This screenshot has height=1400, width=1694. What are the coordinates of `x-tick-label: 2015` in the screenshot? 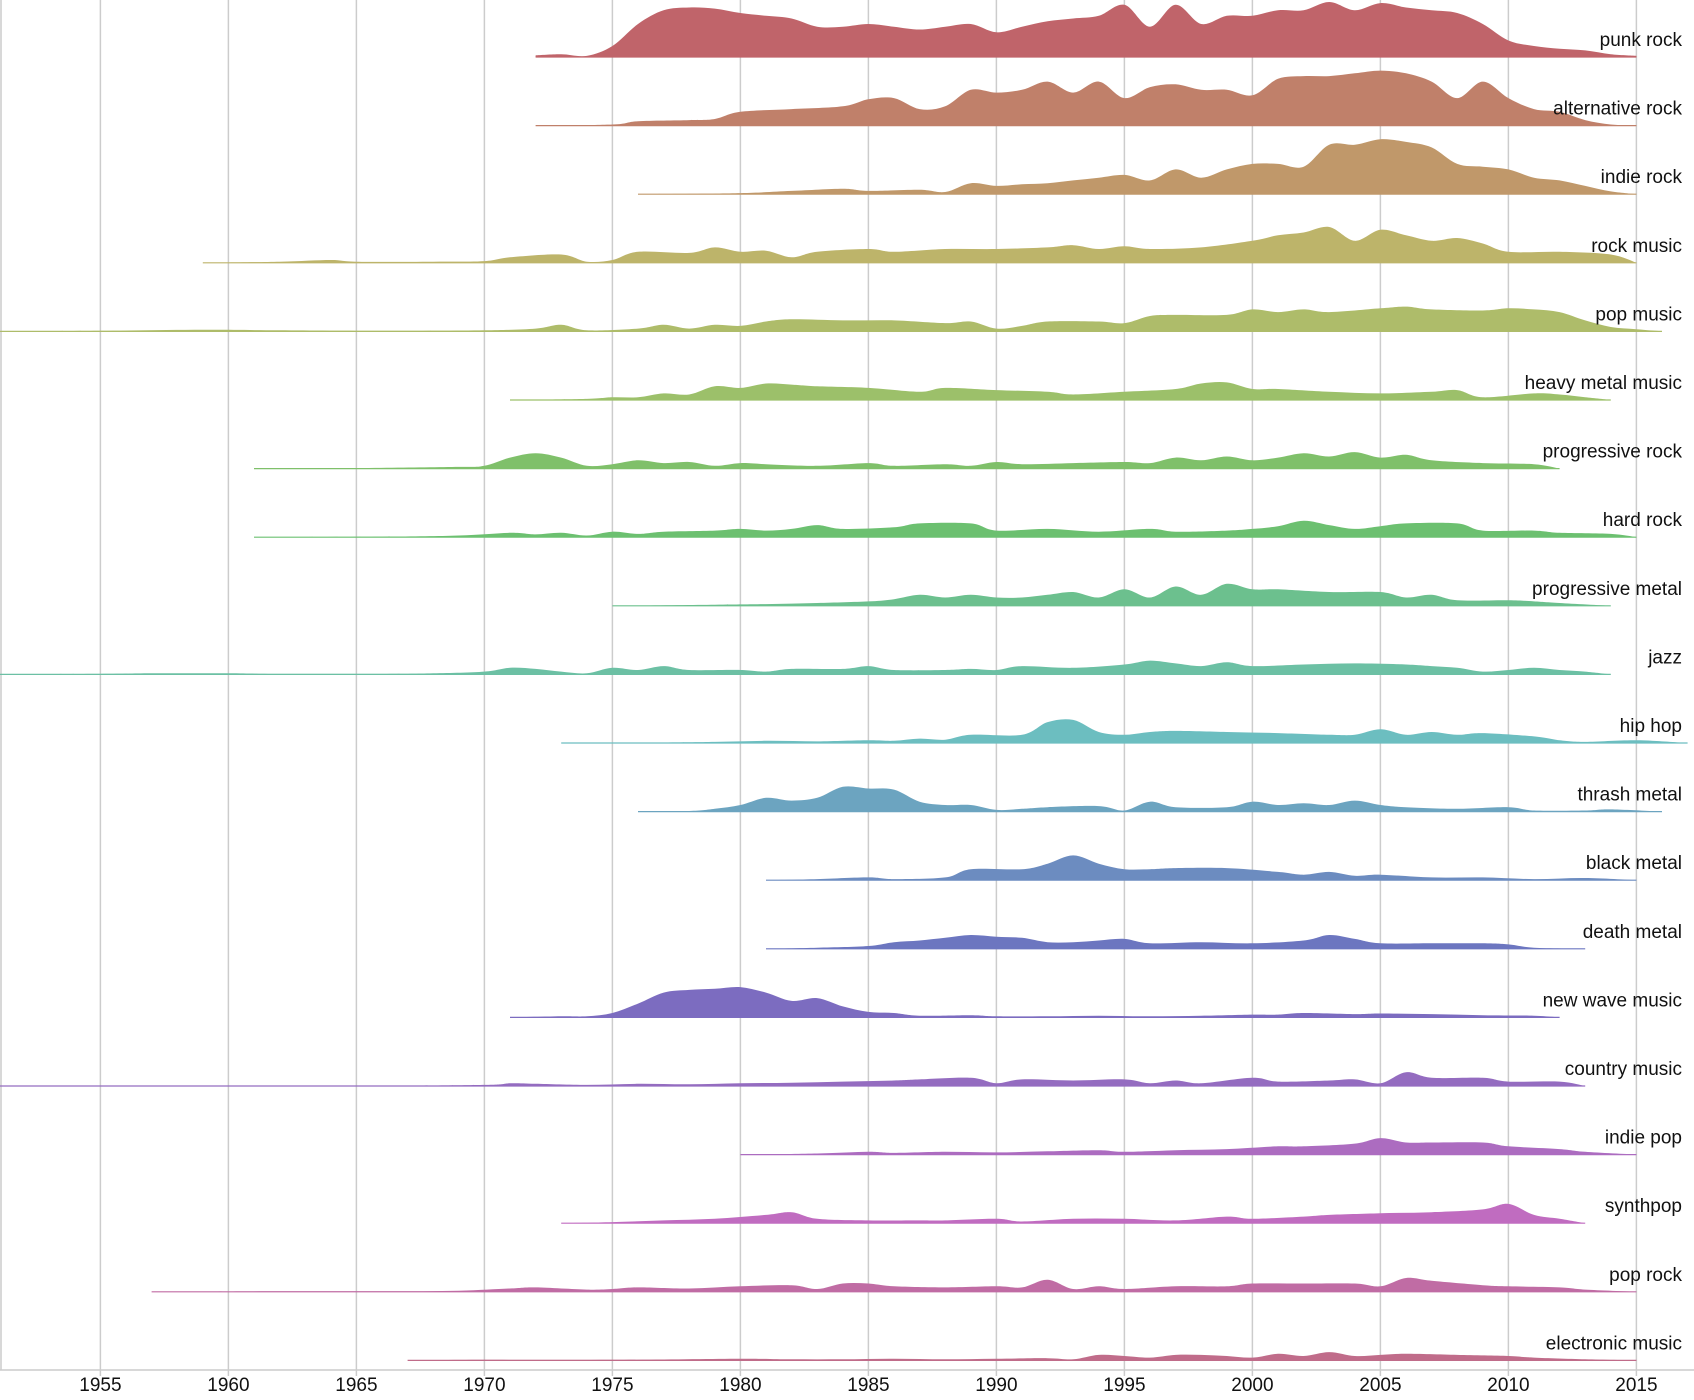 It's located at (1636, 1385).